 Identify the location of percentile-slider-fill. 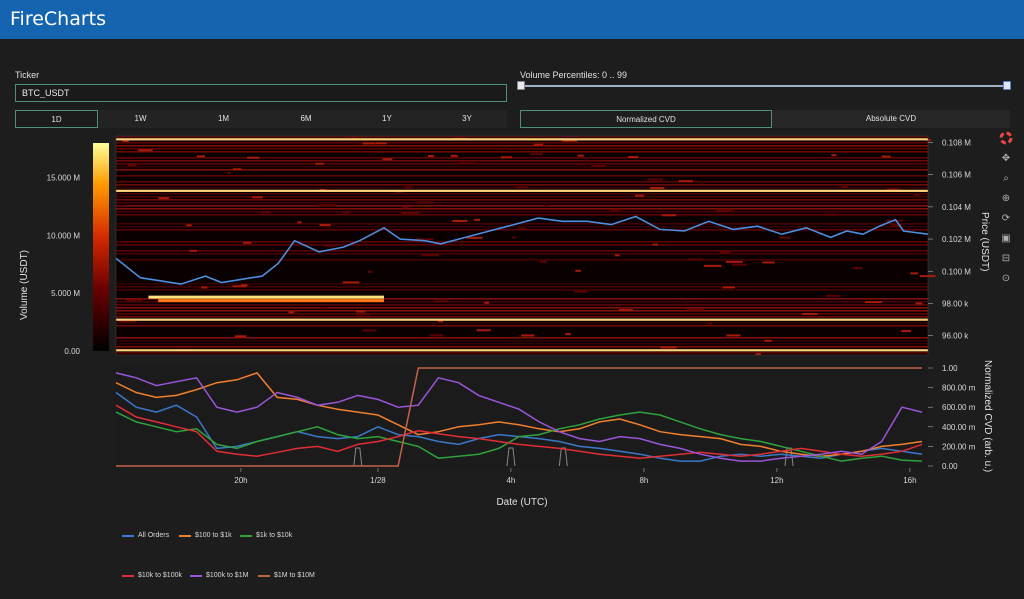
(764, 86).